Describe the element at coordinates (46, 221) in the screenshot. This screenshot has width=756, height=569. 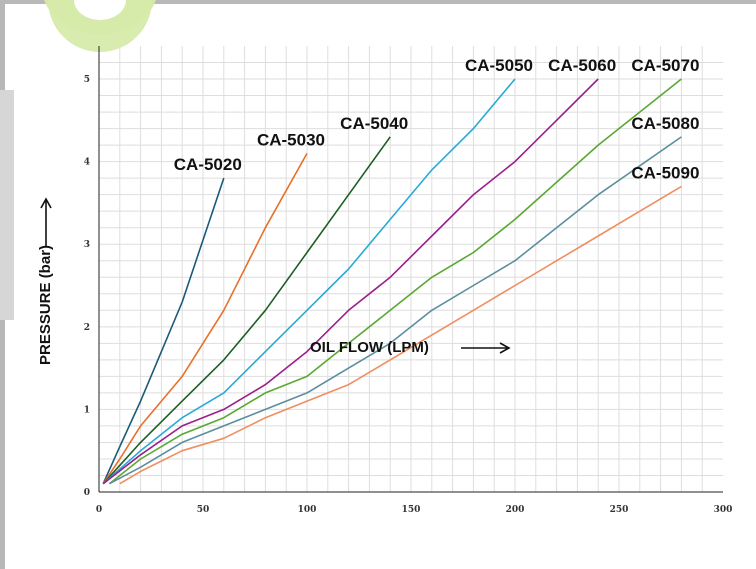
I see `y-axis-arrow-icon` at that location.